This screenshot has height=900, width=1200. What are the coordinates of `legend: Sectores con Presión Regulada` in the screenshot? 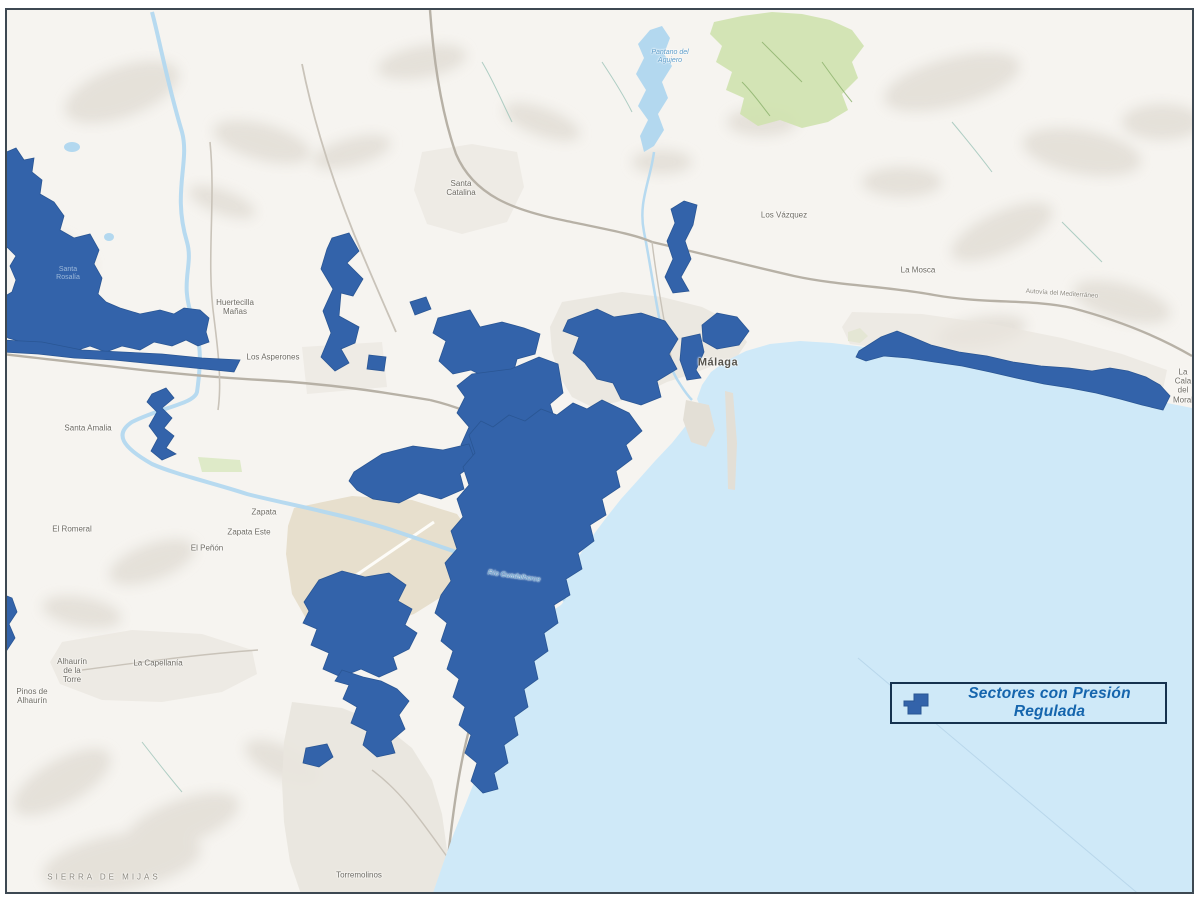 It's located at (1028, 703).